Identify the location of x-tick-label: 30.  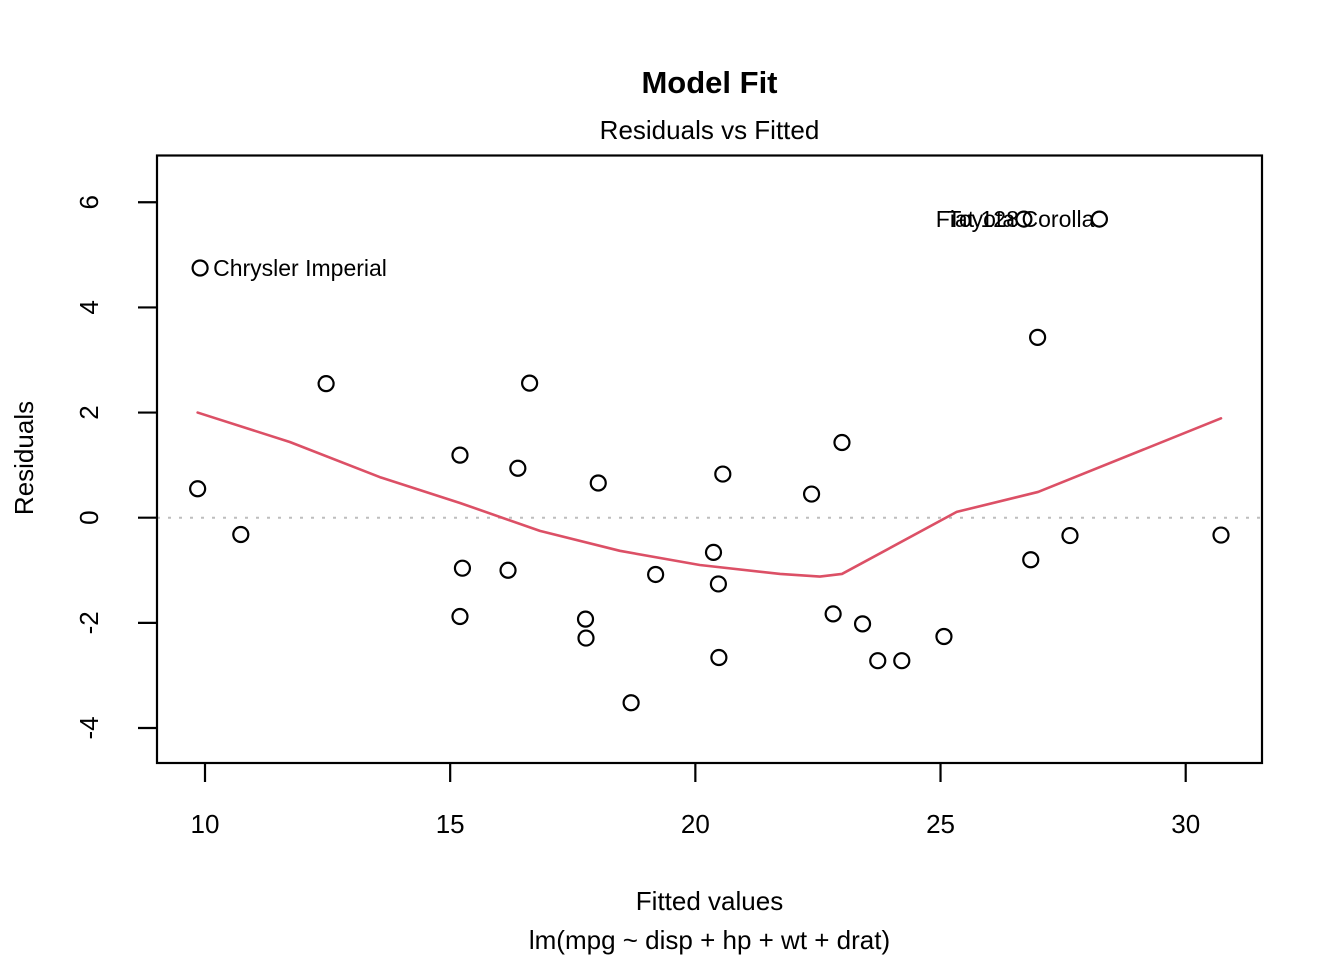
(1185, 824).